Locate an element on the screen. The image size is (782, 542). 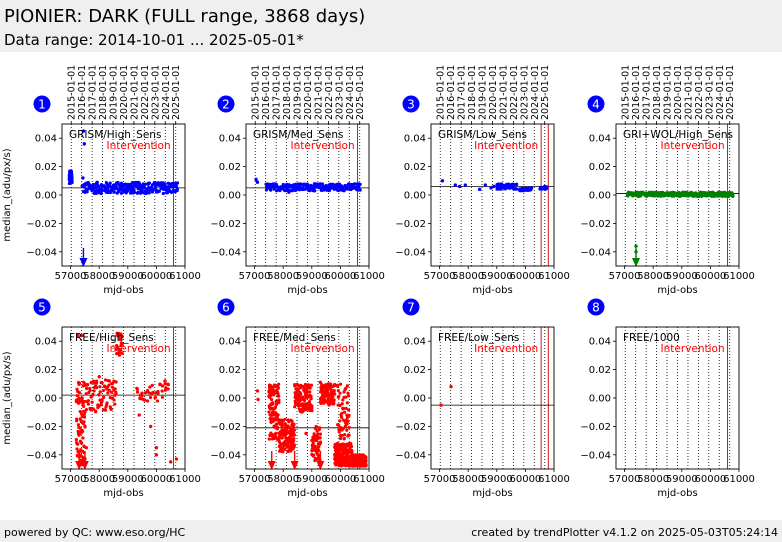
y-tick-label: −0.04 is located at coordinates (410, 252).